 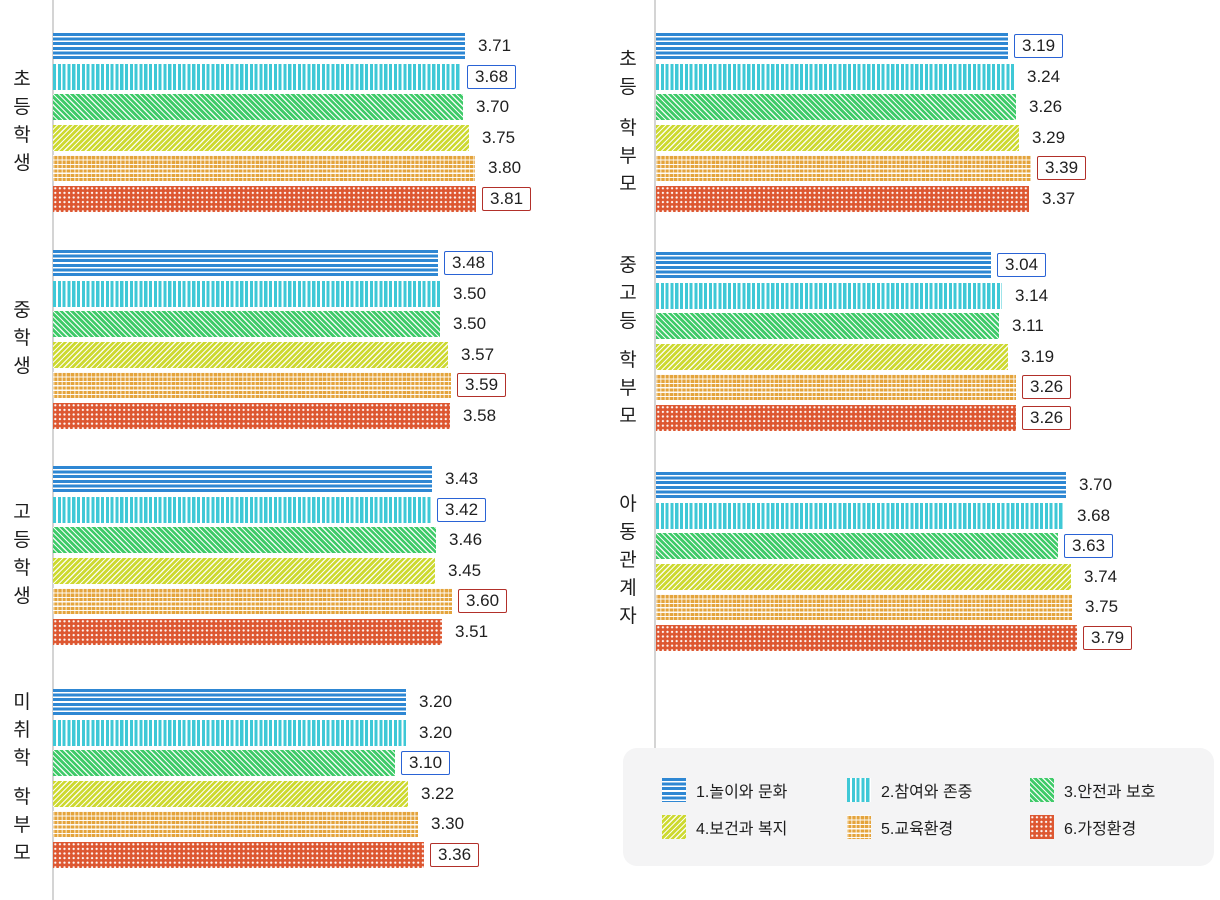 What do you see at coordinates (438, 793) in the screenshot?
I see `value-label: 3.22` at bounding box center [438, 793].